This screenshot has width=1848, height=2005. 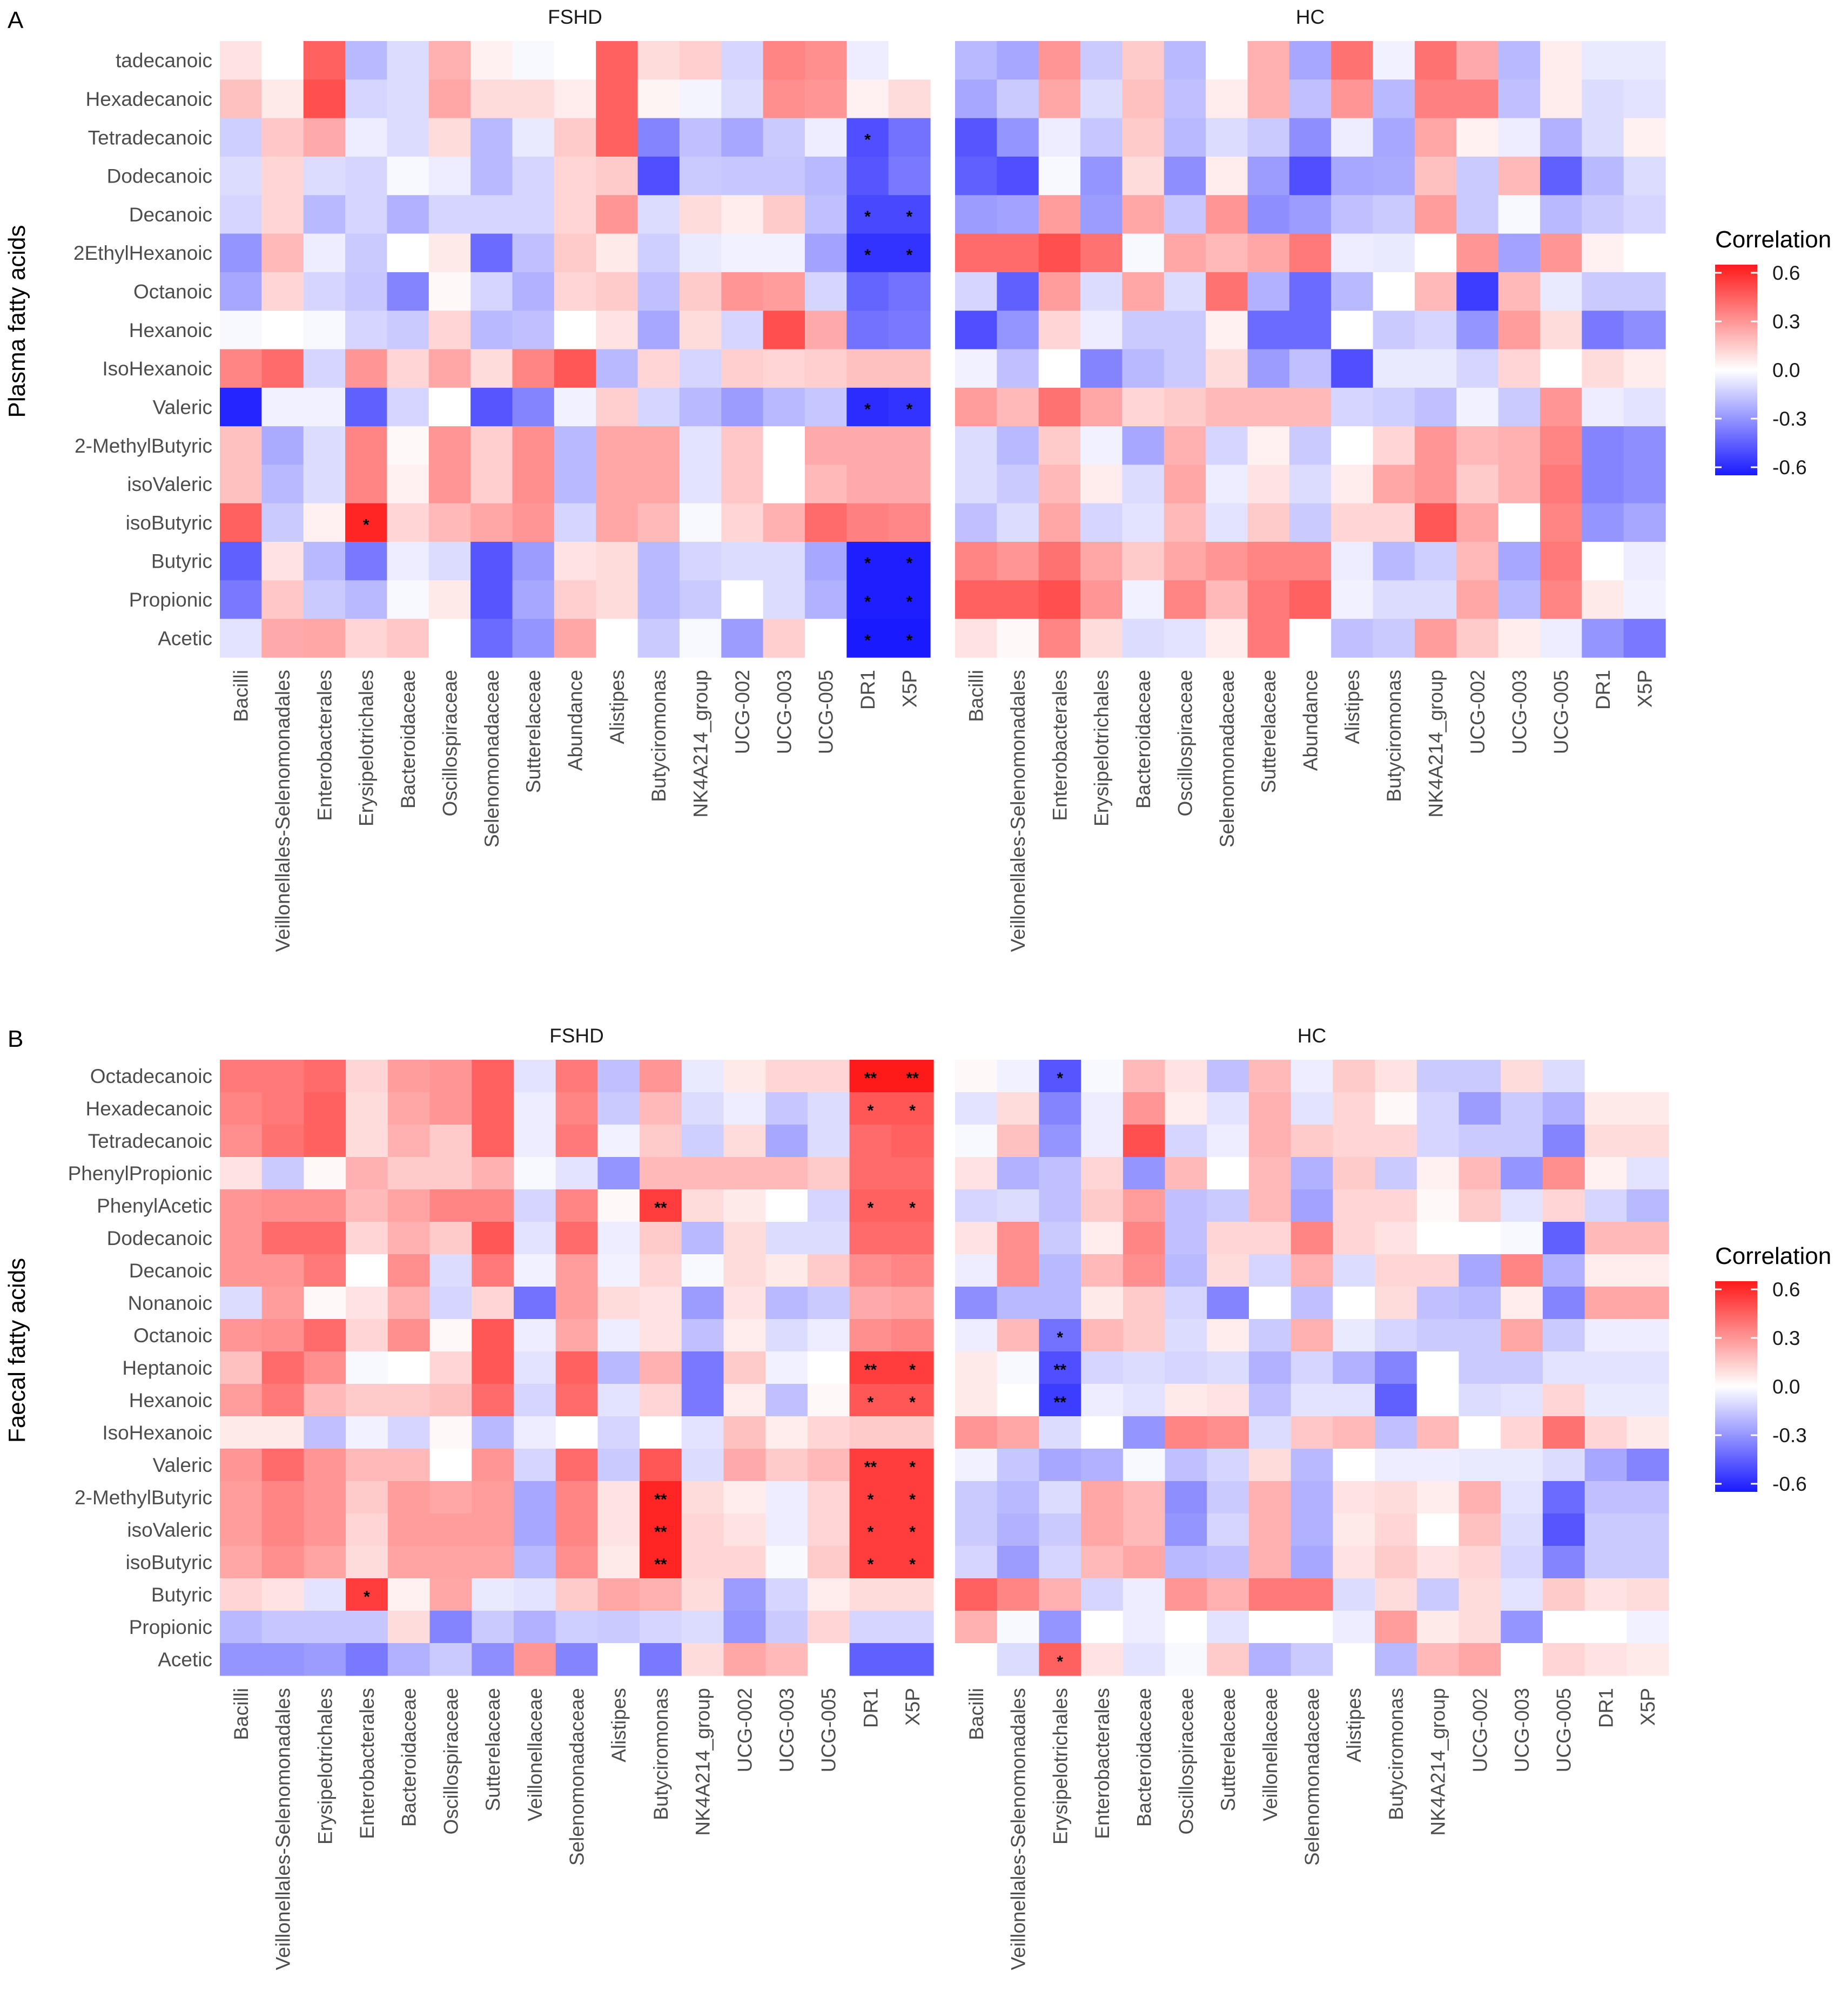 What do you see at coordinates (1438, 1762) in the screenshot?
I see `col-label-nk4a214-group: NK4A214_group` at bounding box center [1438, 1762].